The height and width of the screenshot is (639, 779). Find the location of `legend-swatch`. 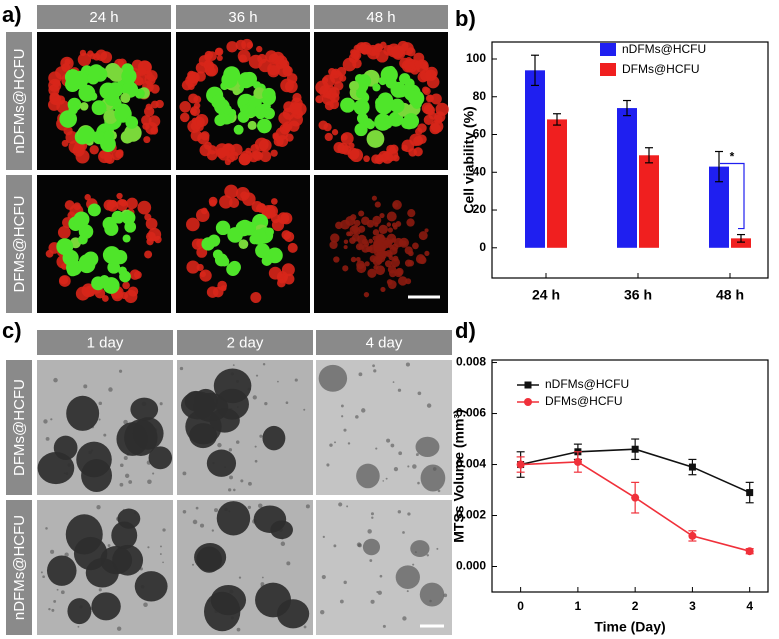

legend-swatch is located at coordinates (608, 69).